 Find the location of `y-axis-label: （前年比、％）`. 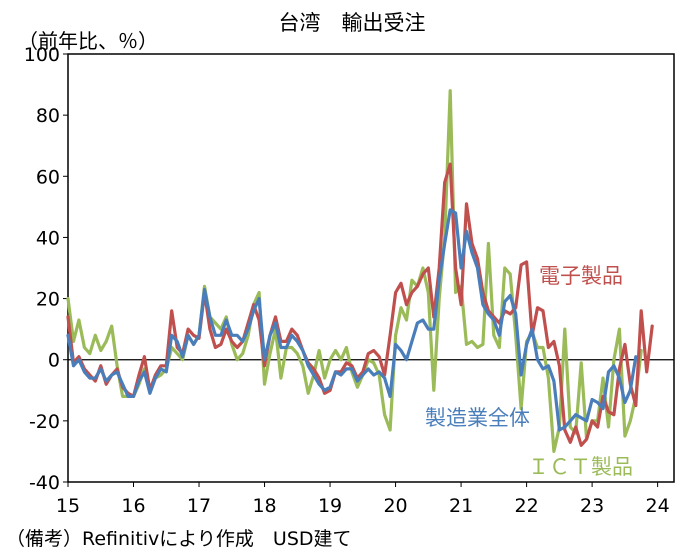

y-axis-label: （前年比、％） is located at coordinates (88, 41).